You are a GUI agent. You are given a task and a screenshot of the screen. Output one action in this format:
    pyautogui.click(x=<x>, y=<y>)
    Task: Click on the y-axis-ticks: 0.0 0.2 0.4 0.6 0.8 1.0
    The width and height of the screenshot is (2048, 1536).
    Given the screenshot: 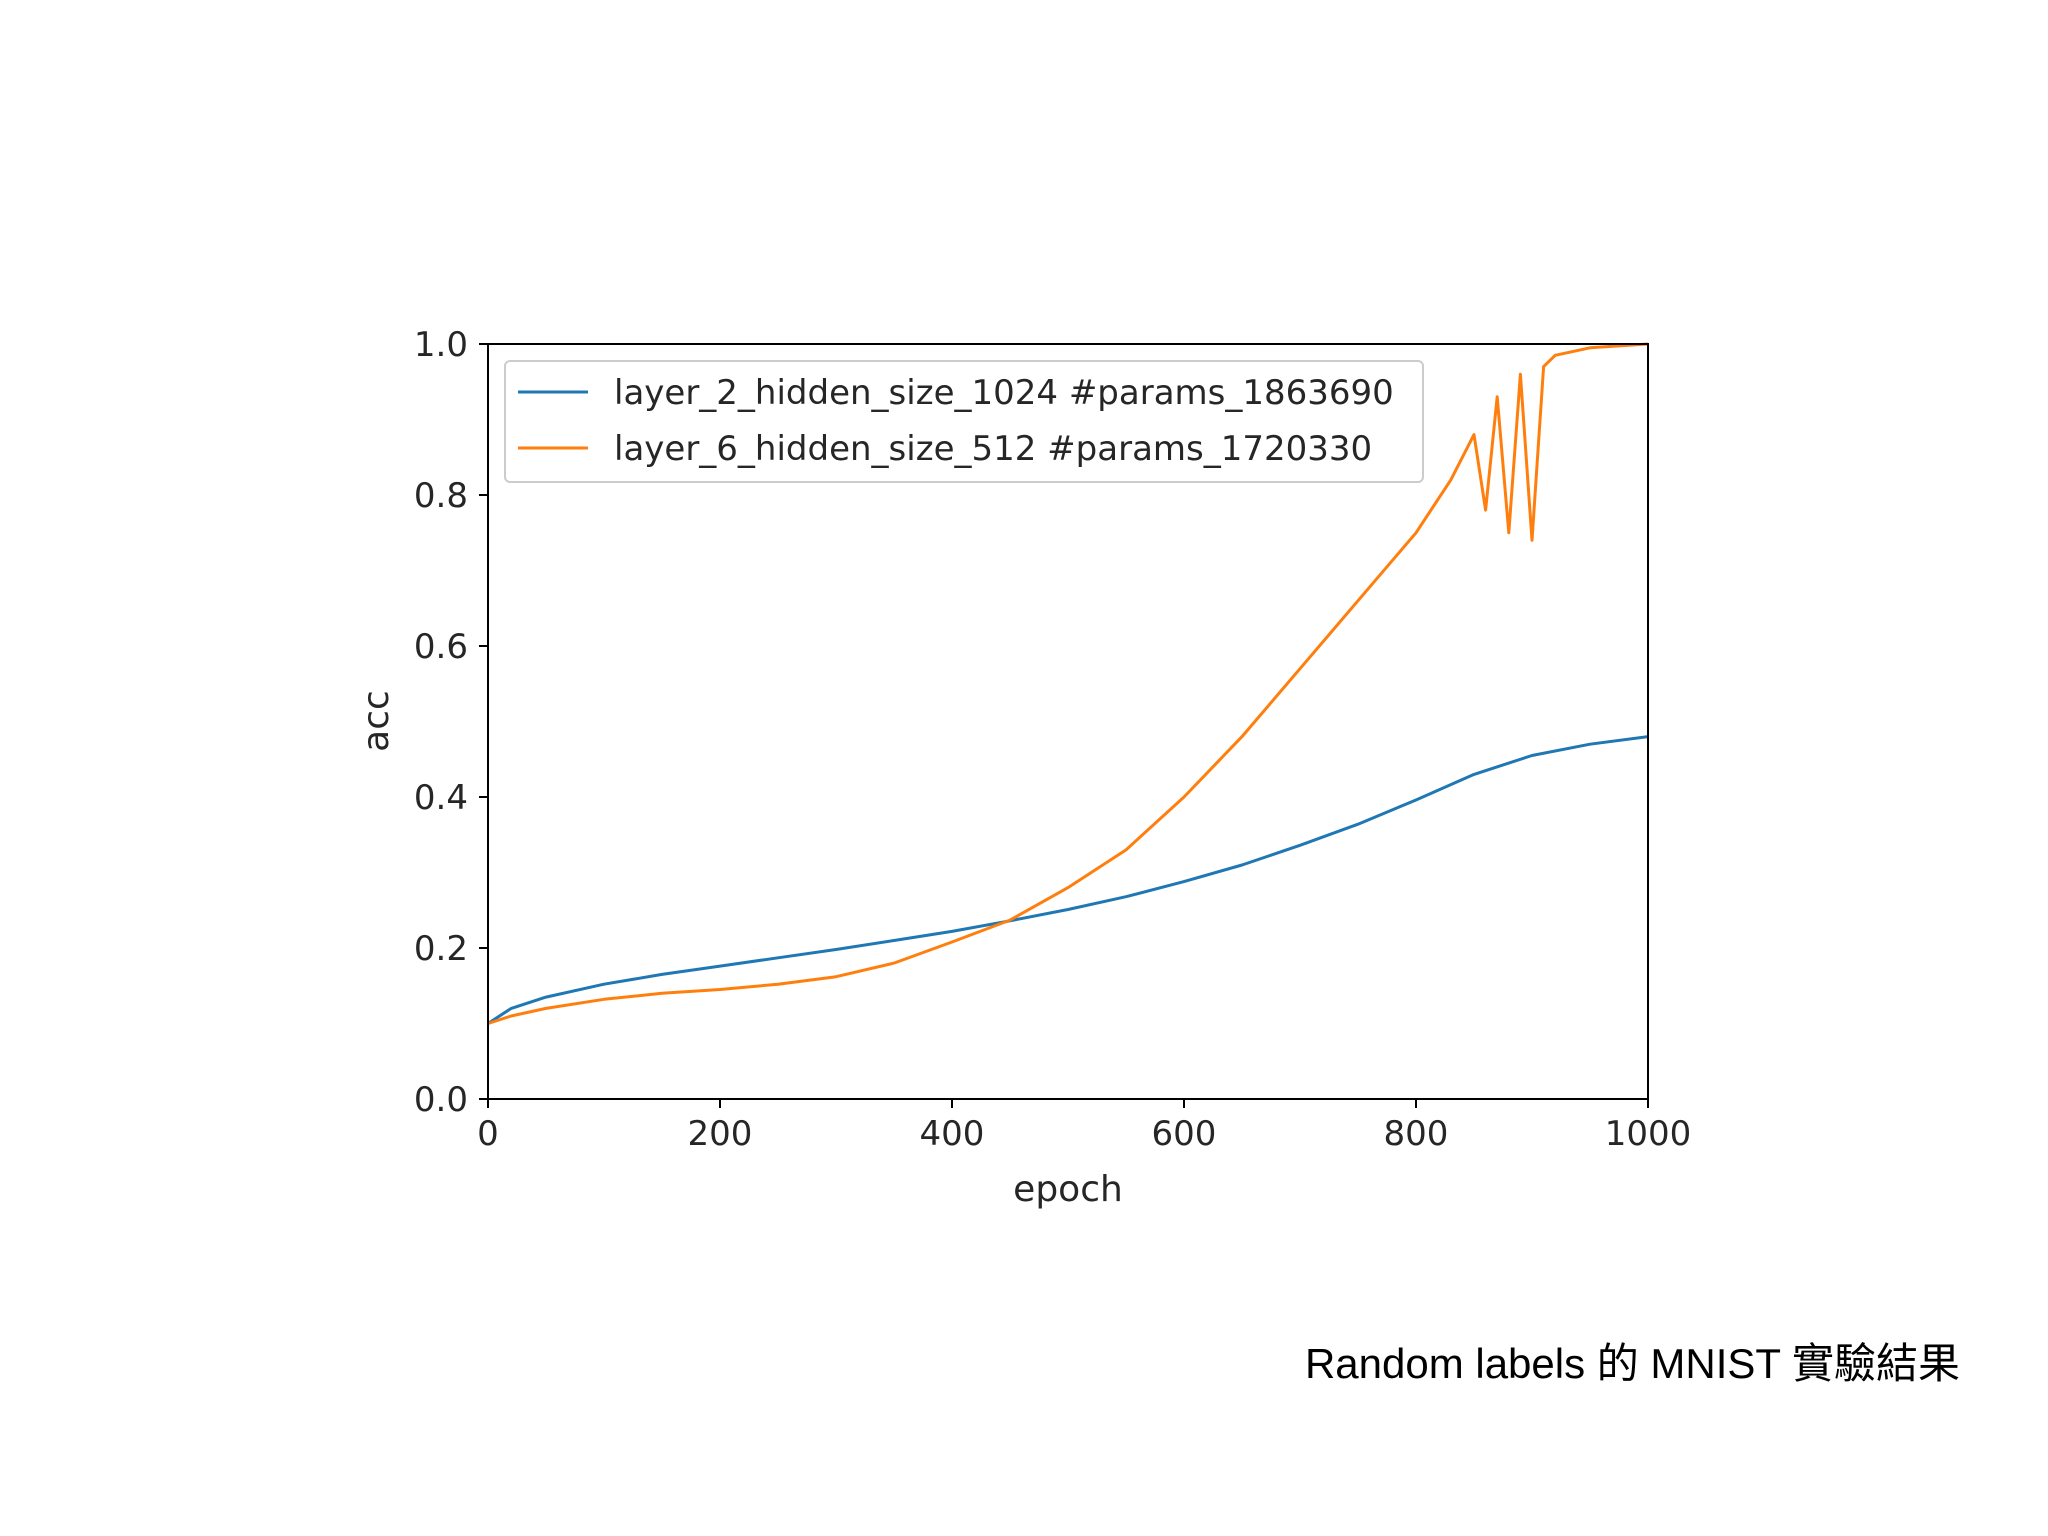 What is the action you would take?
    pyautogui.click(x=451, y=722)
    